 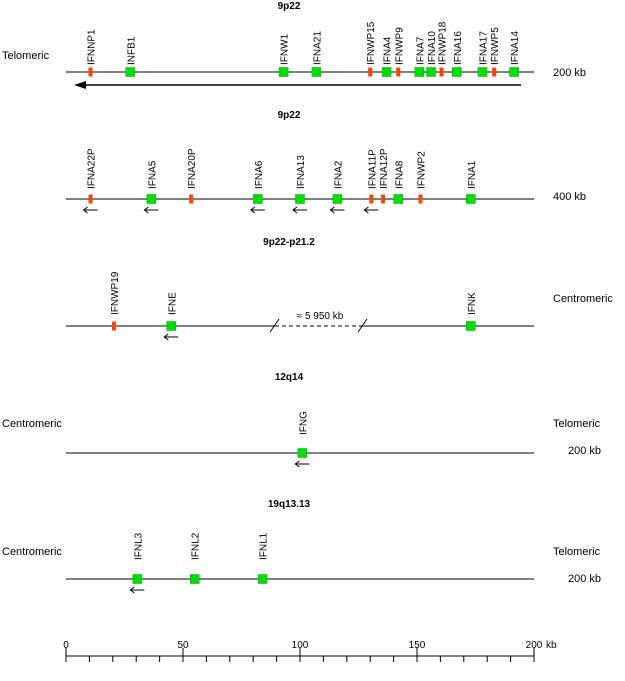 What do you see at coordinates (317, 48) in the screenshot?
I see `gene-label: IFNA21` at bounding box center [317, 48].